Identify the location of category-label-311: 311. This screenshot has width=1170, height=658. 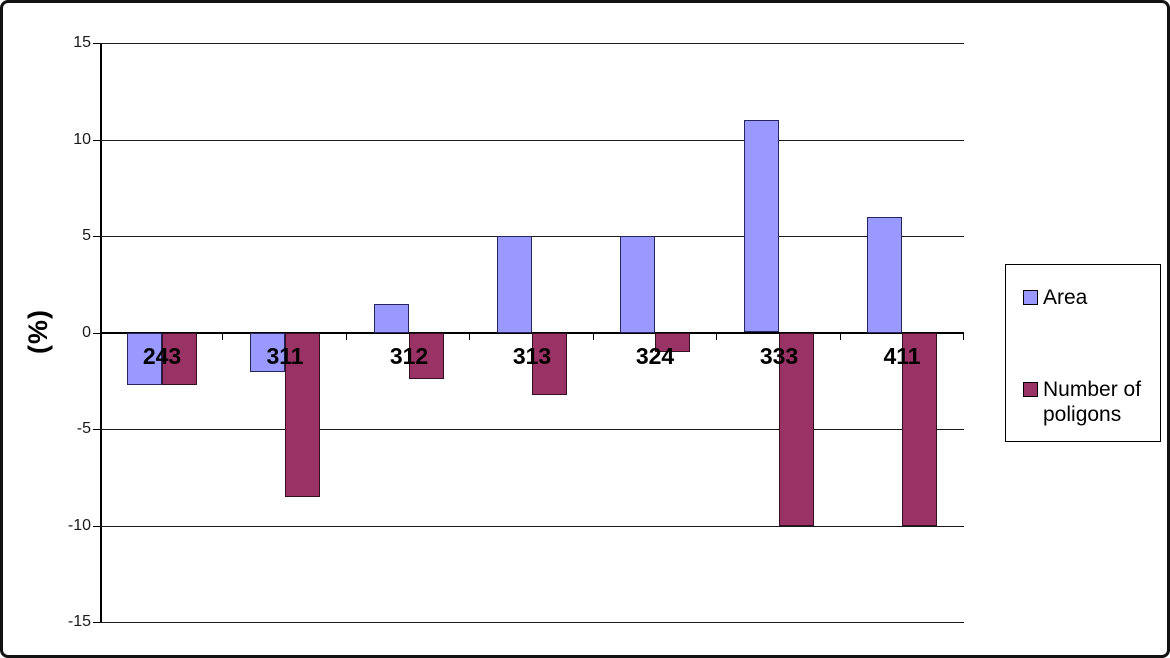
(285, 356).